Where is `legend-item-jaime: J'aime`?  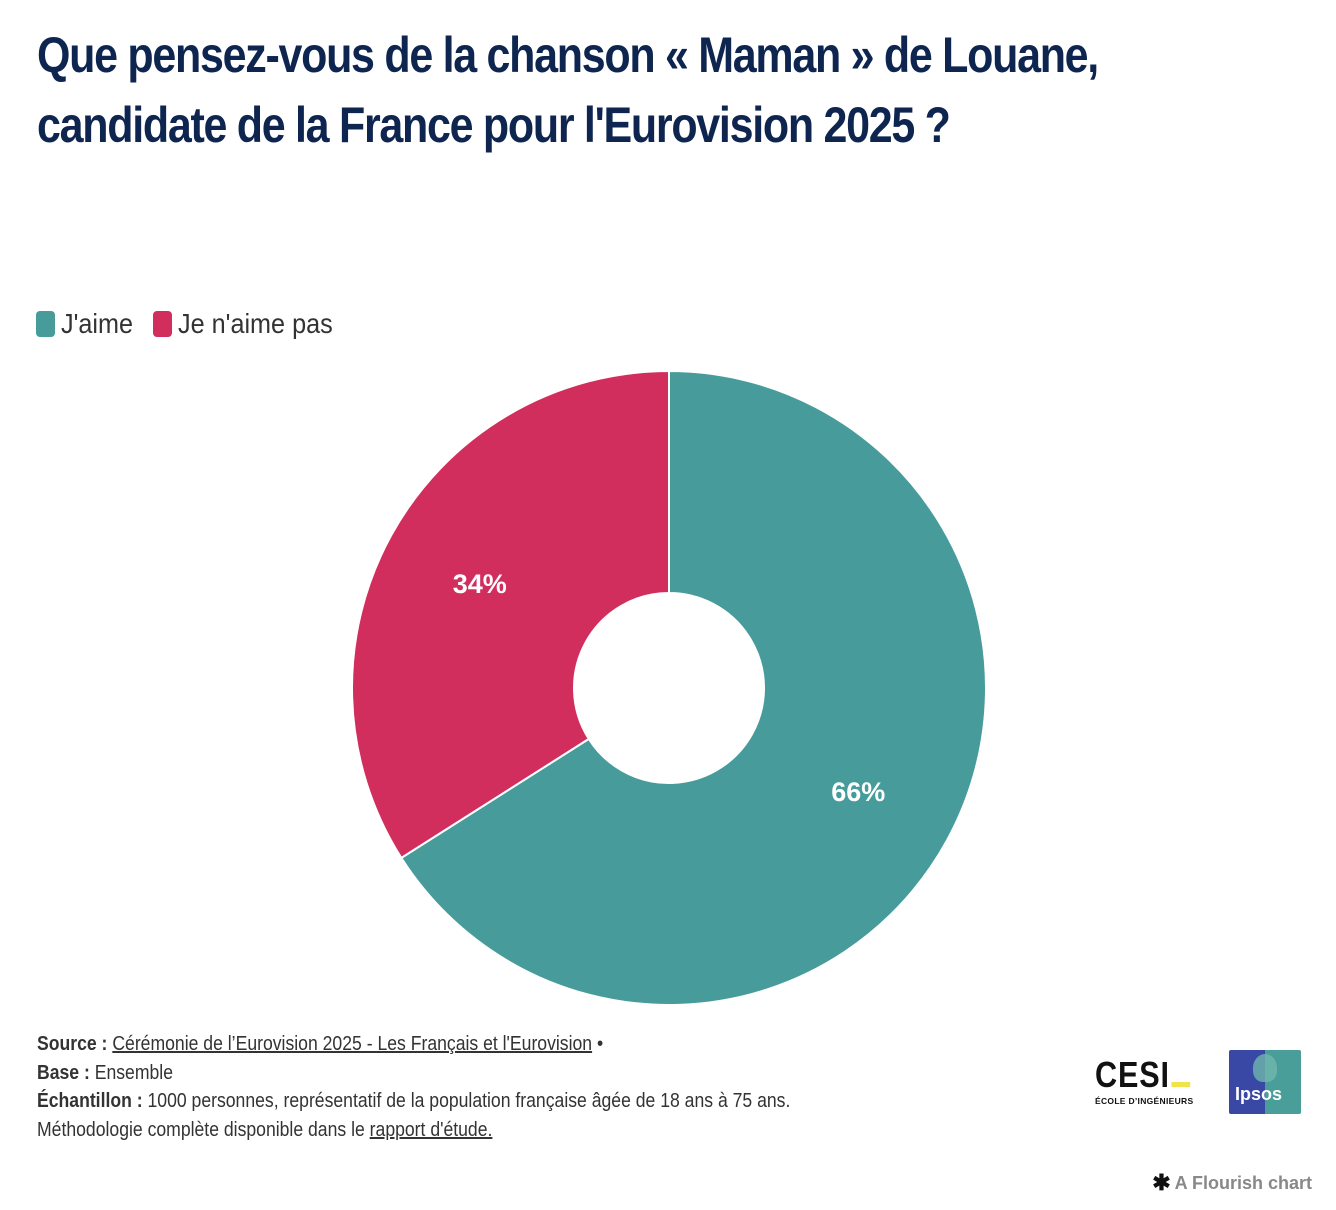
legend-item-jaime: J'aime is located at coordinates (88, 324).